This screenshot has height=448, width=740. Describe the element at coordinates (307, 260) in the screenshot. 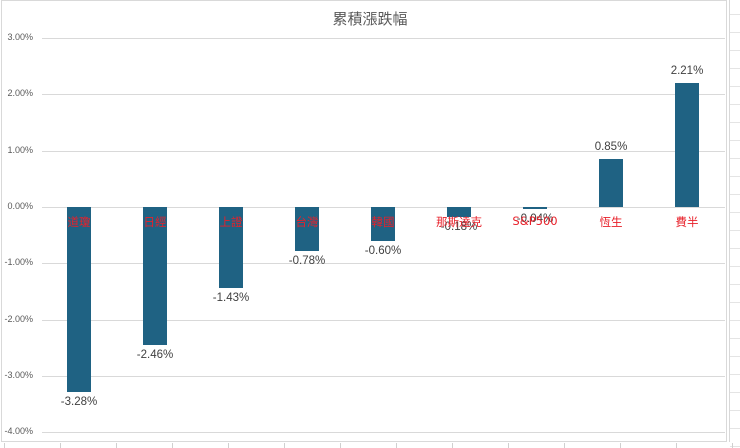

I see `data-label: -0.78%` at that location.